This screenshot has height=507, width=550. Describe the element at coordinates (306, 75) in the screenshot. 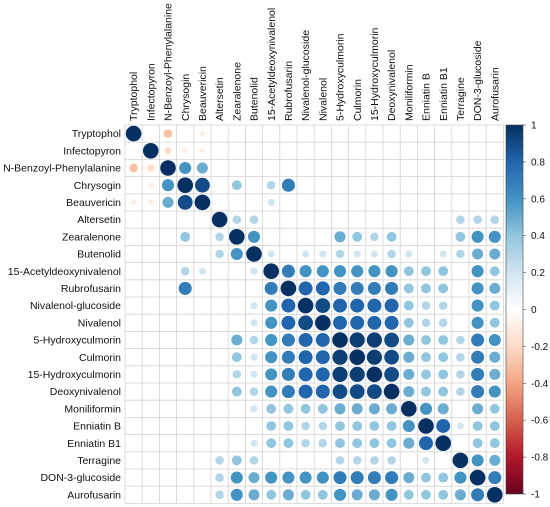

I see `column-label: Nivalenol-glucoside` at that location.